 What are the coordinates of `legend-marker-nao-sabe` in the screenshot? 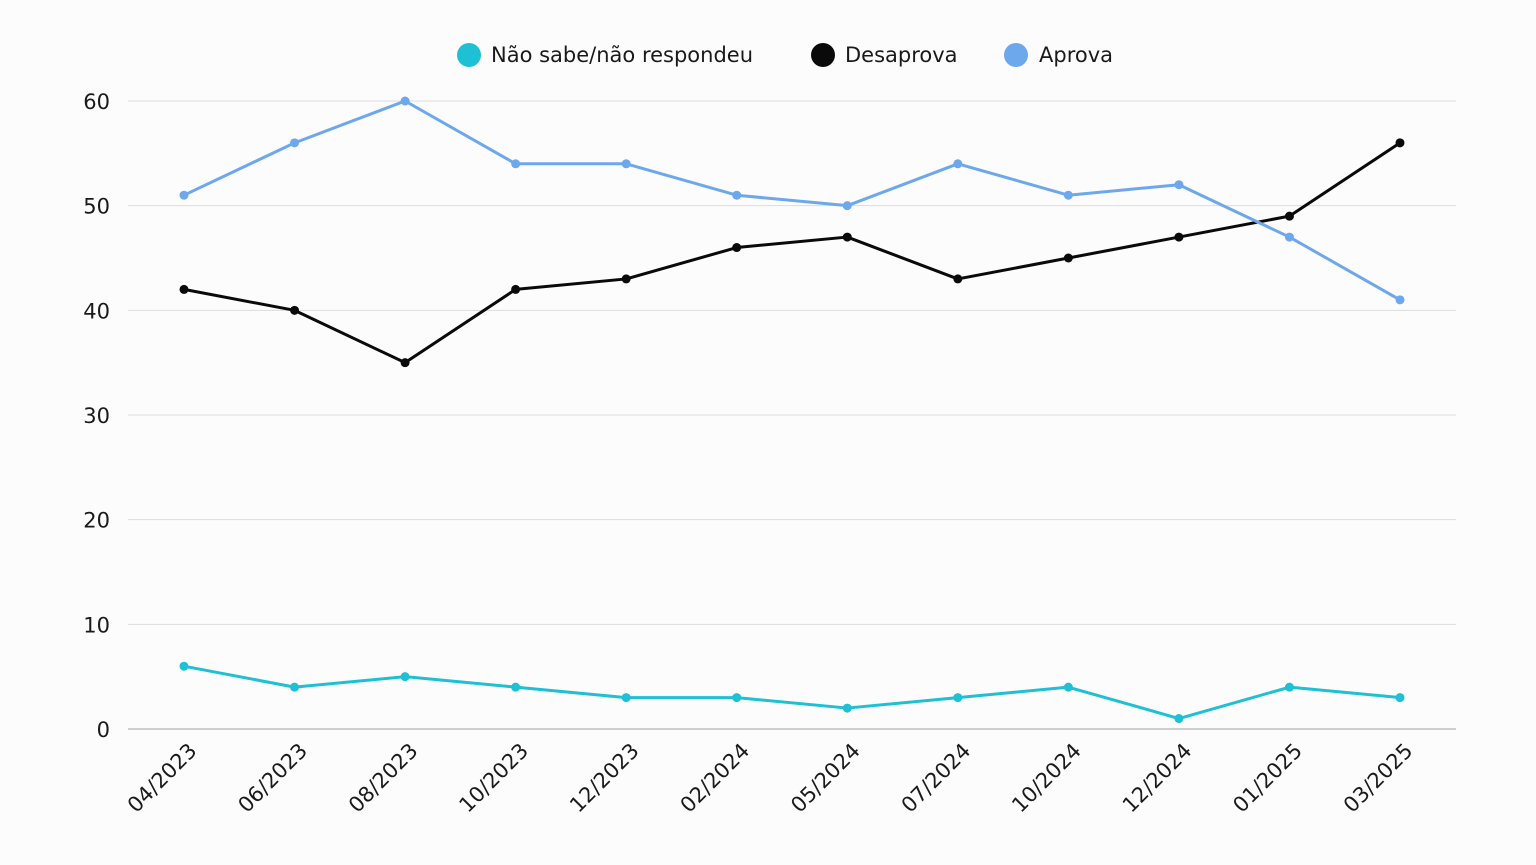 It's located at (469, 55).